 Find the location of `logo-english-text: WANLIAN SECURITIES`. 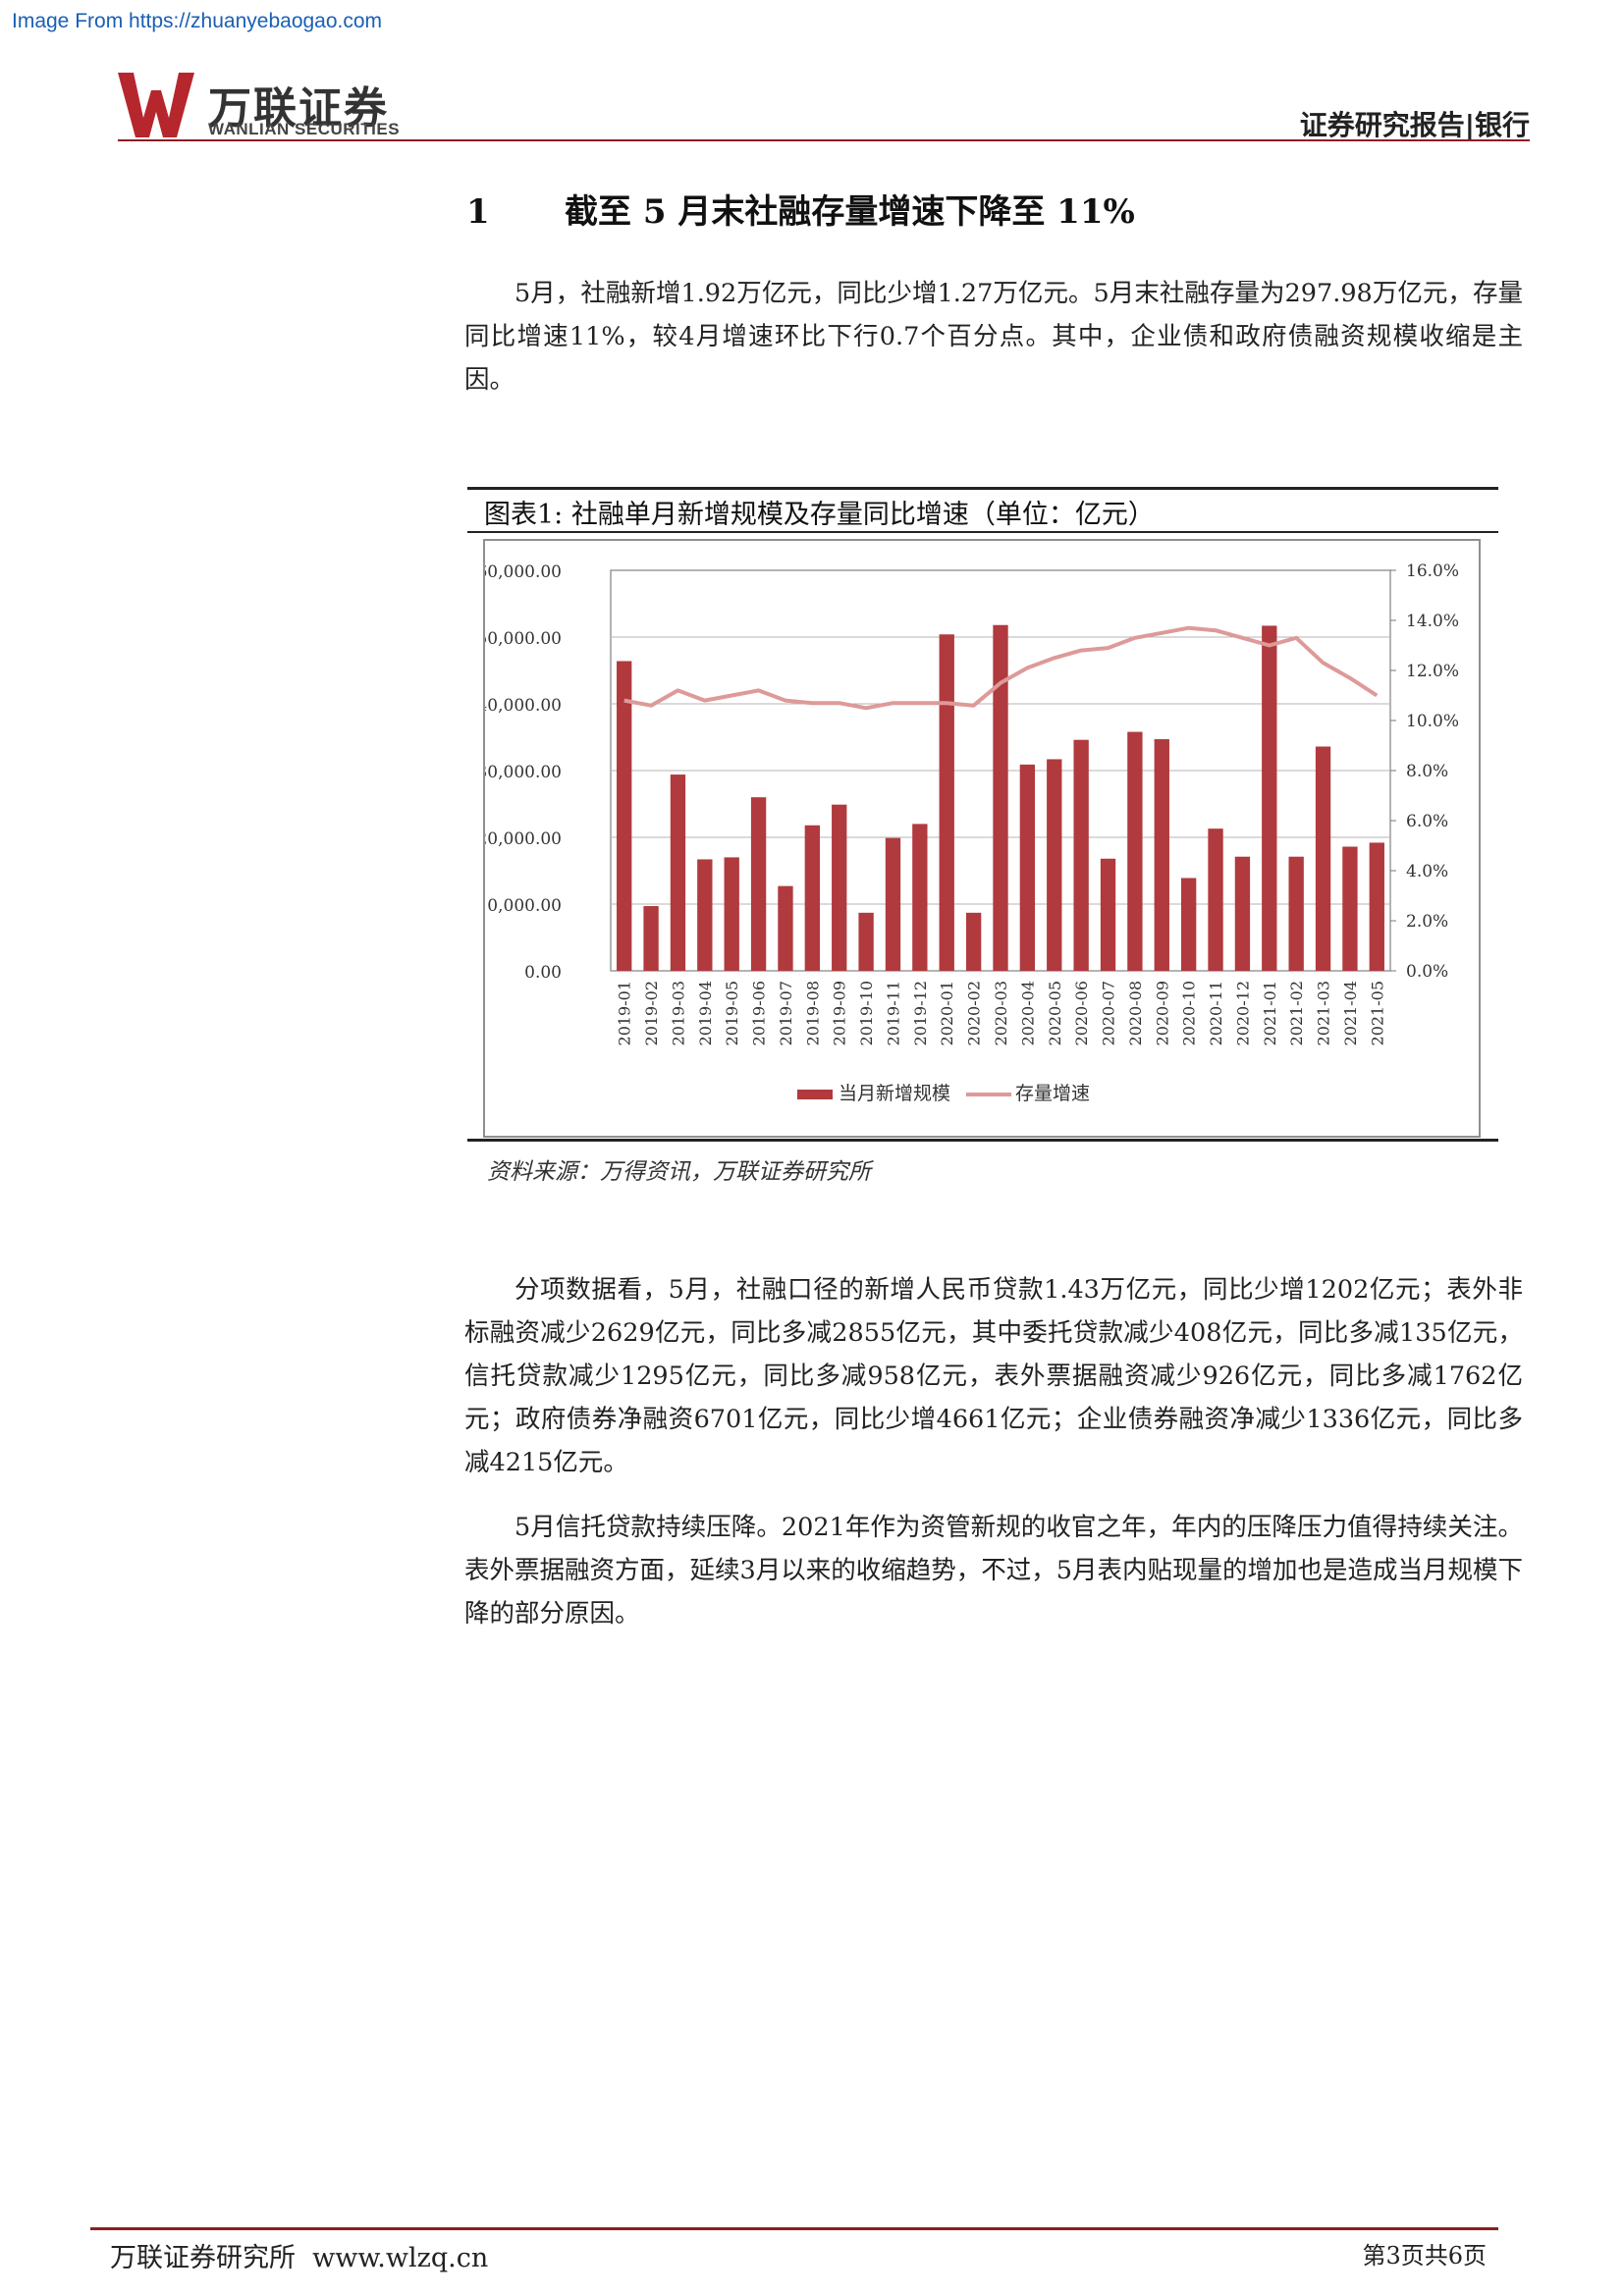

logo-english-text: WANLIAN SECURITIES is located at coordinates (304, 129).